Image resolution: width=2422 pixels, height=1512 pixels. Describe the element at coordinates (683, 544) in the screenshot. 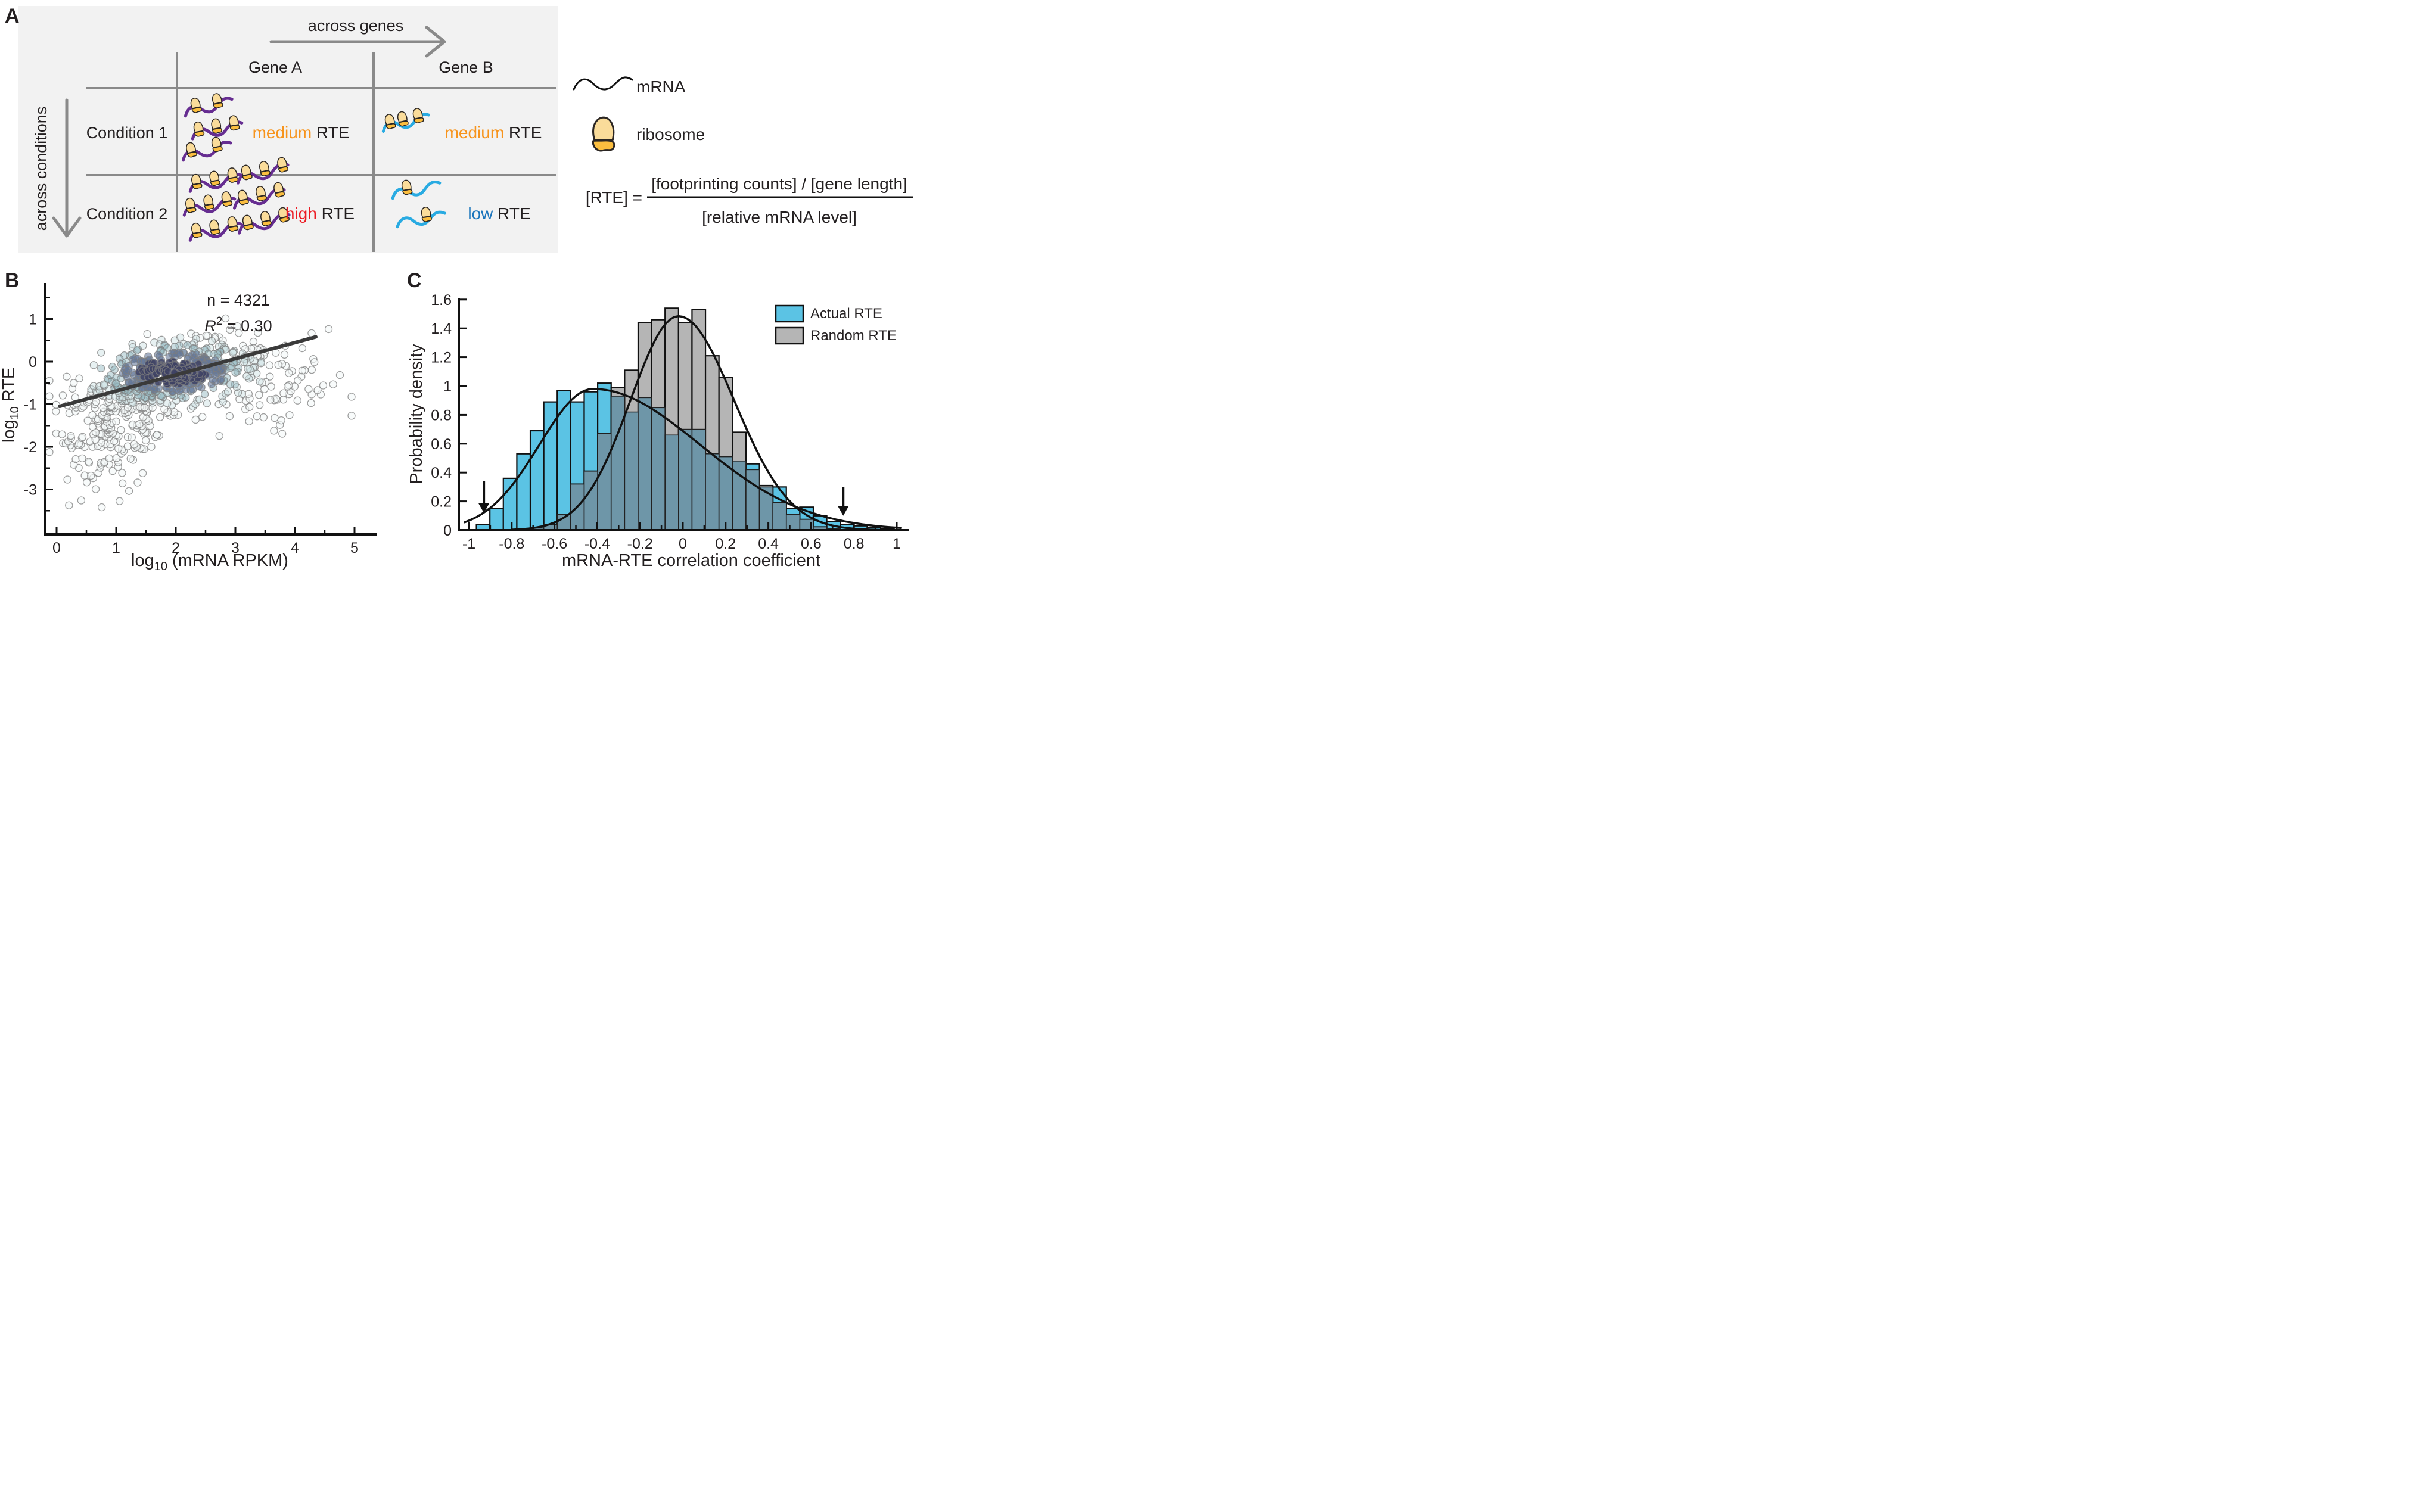

I see `c-x-tick-label: 0` at that location.